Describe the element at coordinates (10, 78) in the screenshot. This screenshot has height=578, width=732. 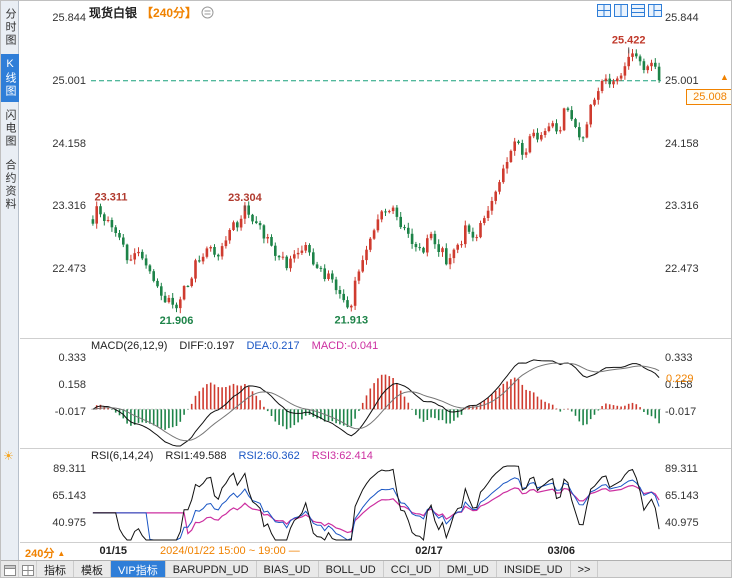
I see `sidebar-item-2: K线图` at that location.